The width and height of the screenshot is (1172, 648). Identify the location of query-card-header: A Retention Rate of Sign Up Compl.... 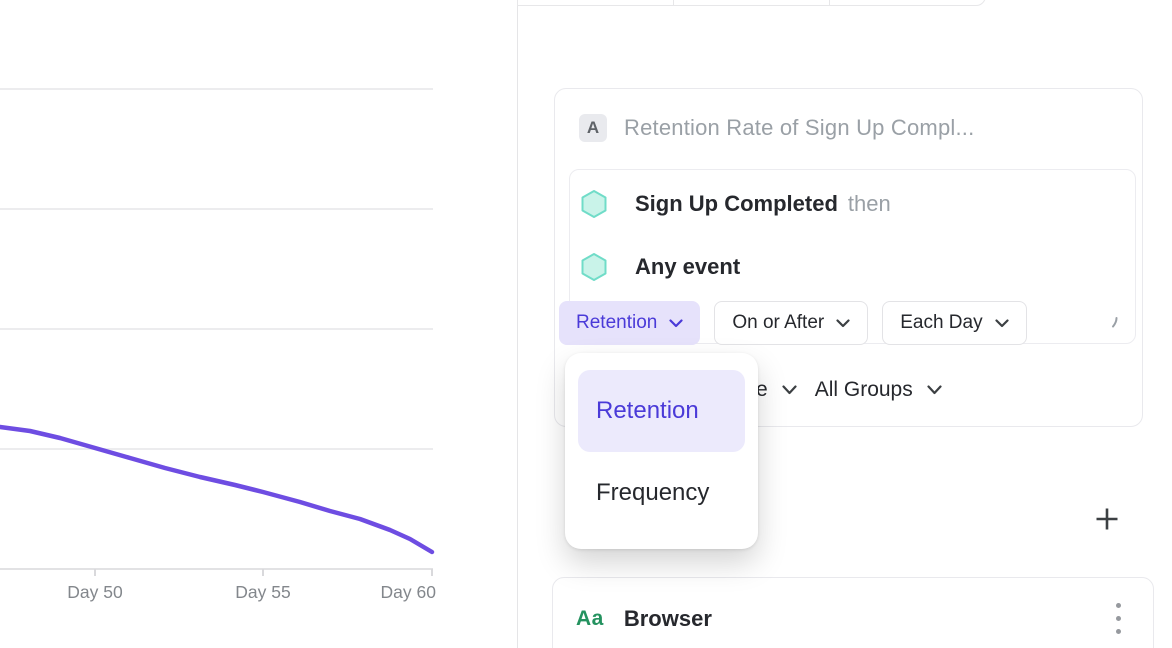
(848, 115).